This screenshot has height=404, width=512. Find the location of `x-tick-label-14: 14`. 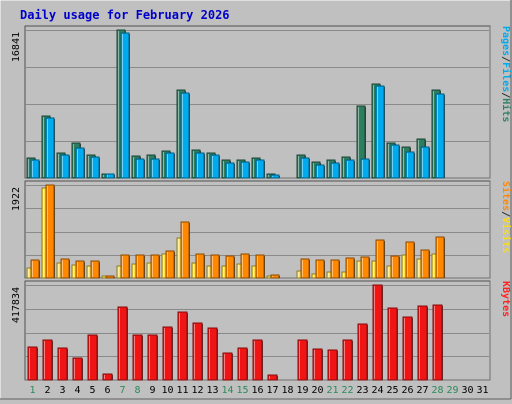

x-tick-label-14: 14 is located at coordinates (227, 390).